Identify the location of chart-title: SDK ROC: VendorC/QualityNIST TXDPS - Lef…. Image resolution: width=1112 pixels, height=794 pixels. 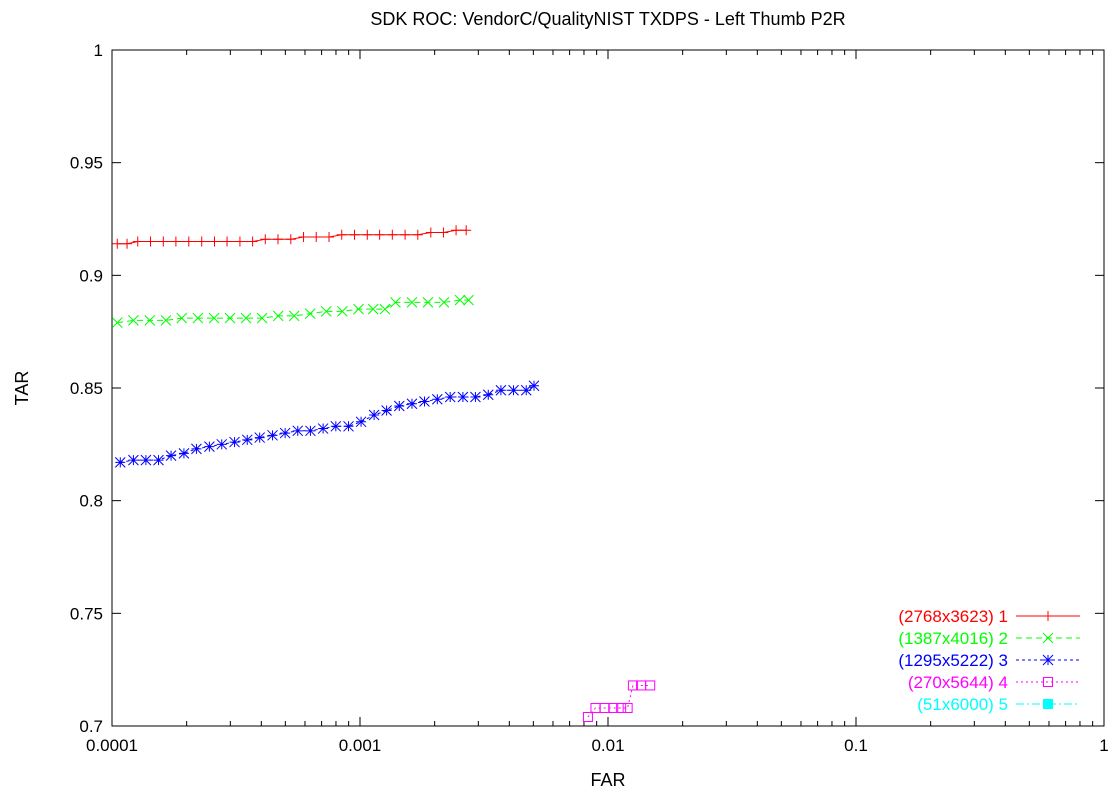
(607, 19).